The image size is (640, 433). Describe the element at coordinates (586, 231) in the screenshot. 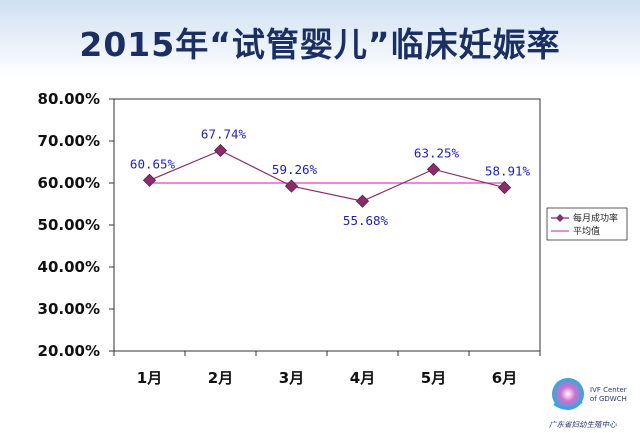

I see `legend-label-average: 平均值` at that location.